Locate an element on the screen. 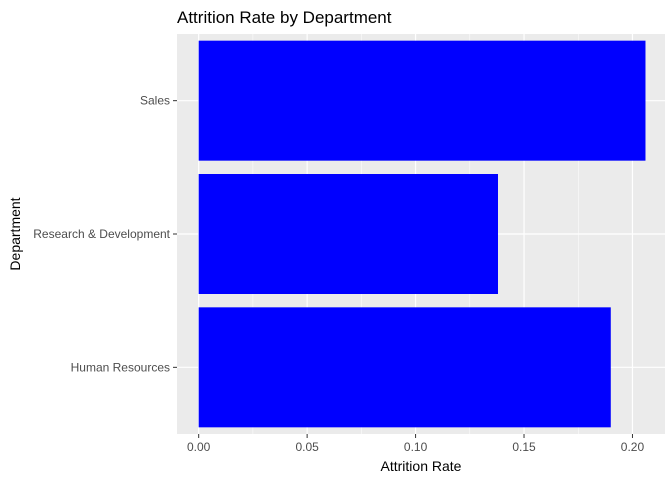 The height and width of the screenshot is (480, 672). y-tick-label: Human Resources is located at coordinates (120, 367).